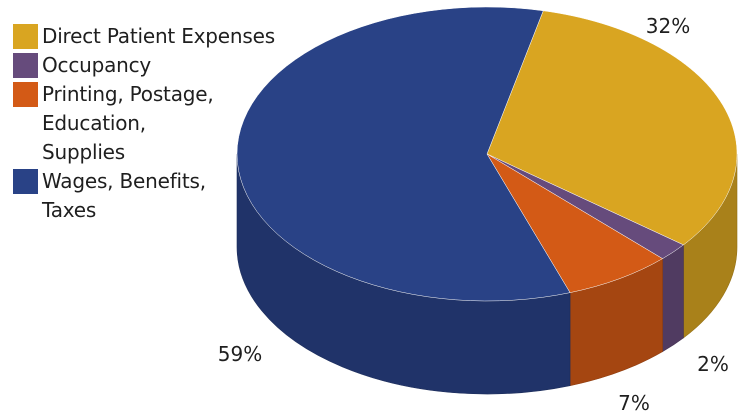 This screenshot has width=745, height=416. Describe the element at coordinates (668, 26) in the screenshot. I see `data-label-direct-patient-expenses: 32%` at that location.